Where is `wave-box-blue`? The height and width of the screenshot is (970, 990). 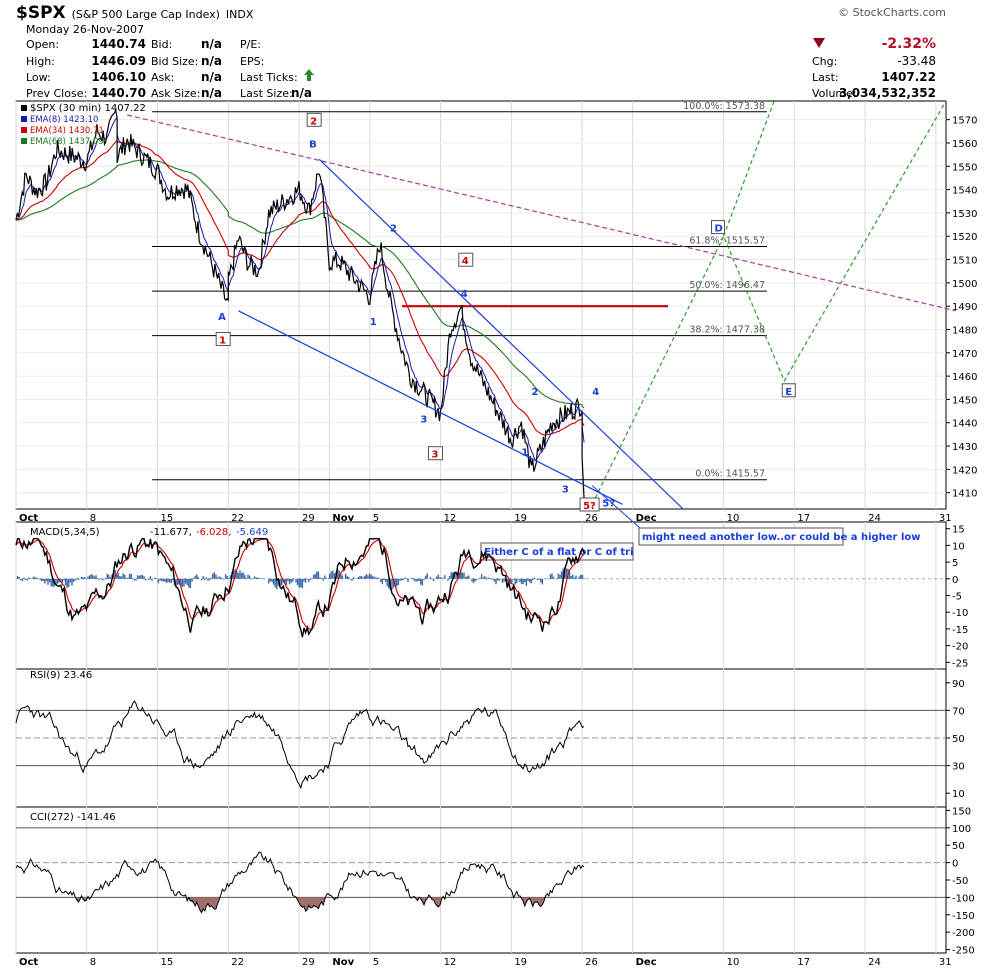 wave-box-blue is located at coordinates (718, 227).